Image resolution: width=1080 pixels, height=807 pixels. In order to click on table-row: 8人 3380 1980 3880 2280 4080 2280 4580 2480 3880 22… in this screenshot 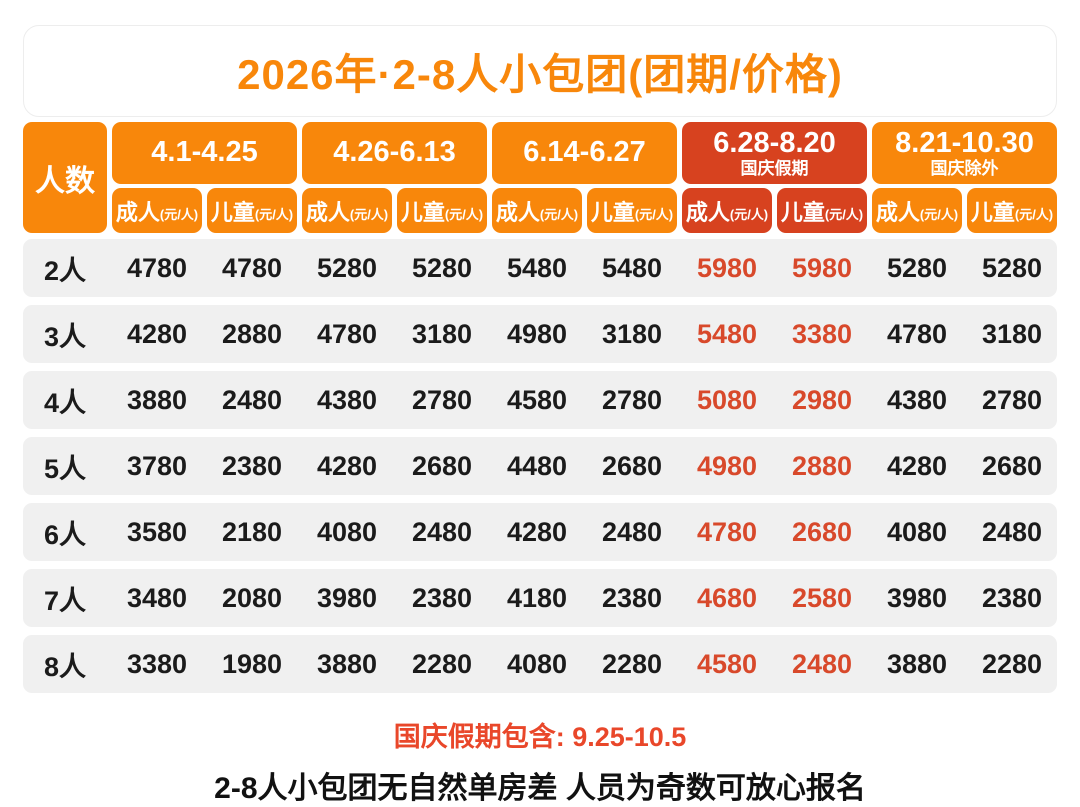, I will do `click(540, 664)`.